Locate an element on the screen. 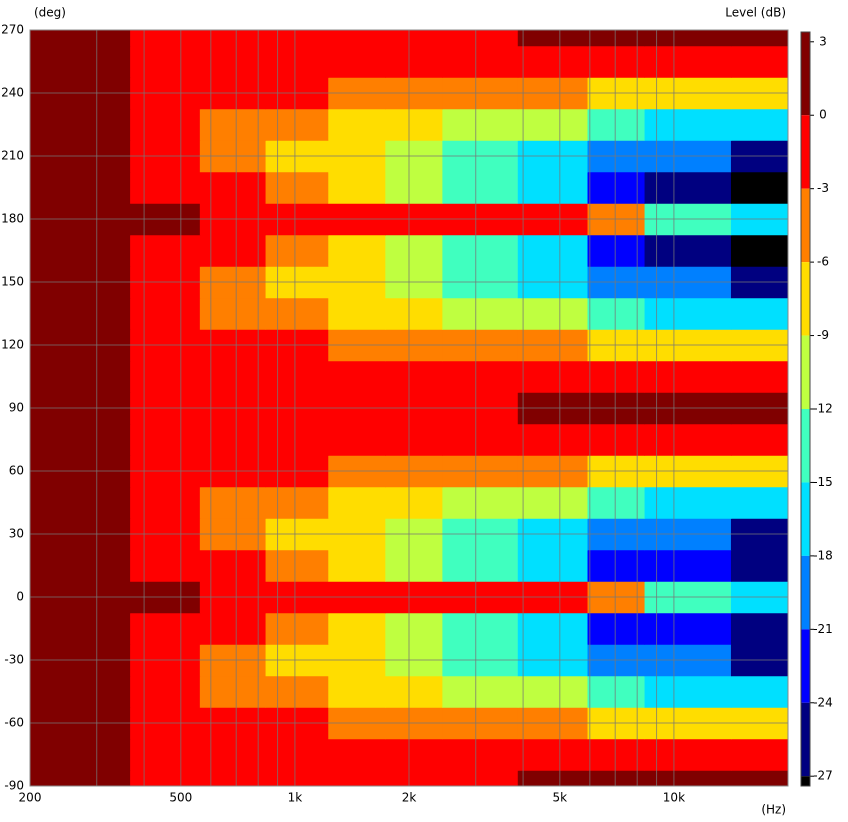  x-tick-label: 5k is located at coordinates (560, 798).